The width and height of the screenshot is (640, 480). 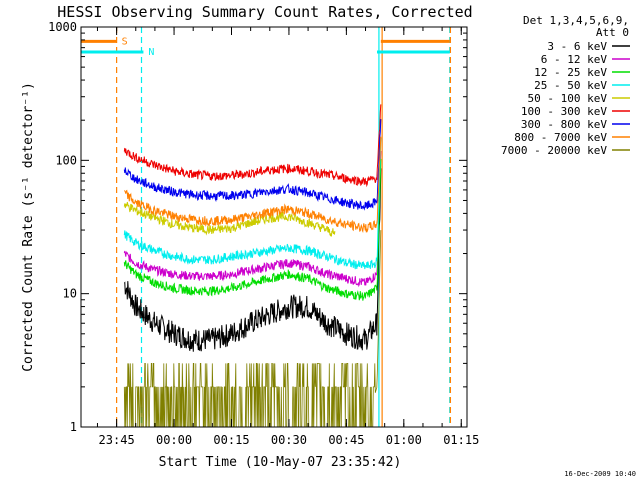 I want to click on y-axis-label: Corrected Count Rate (s⁻¹ detector⁻¹), so click(x=28, y=227).